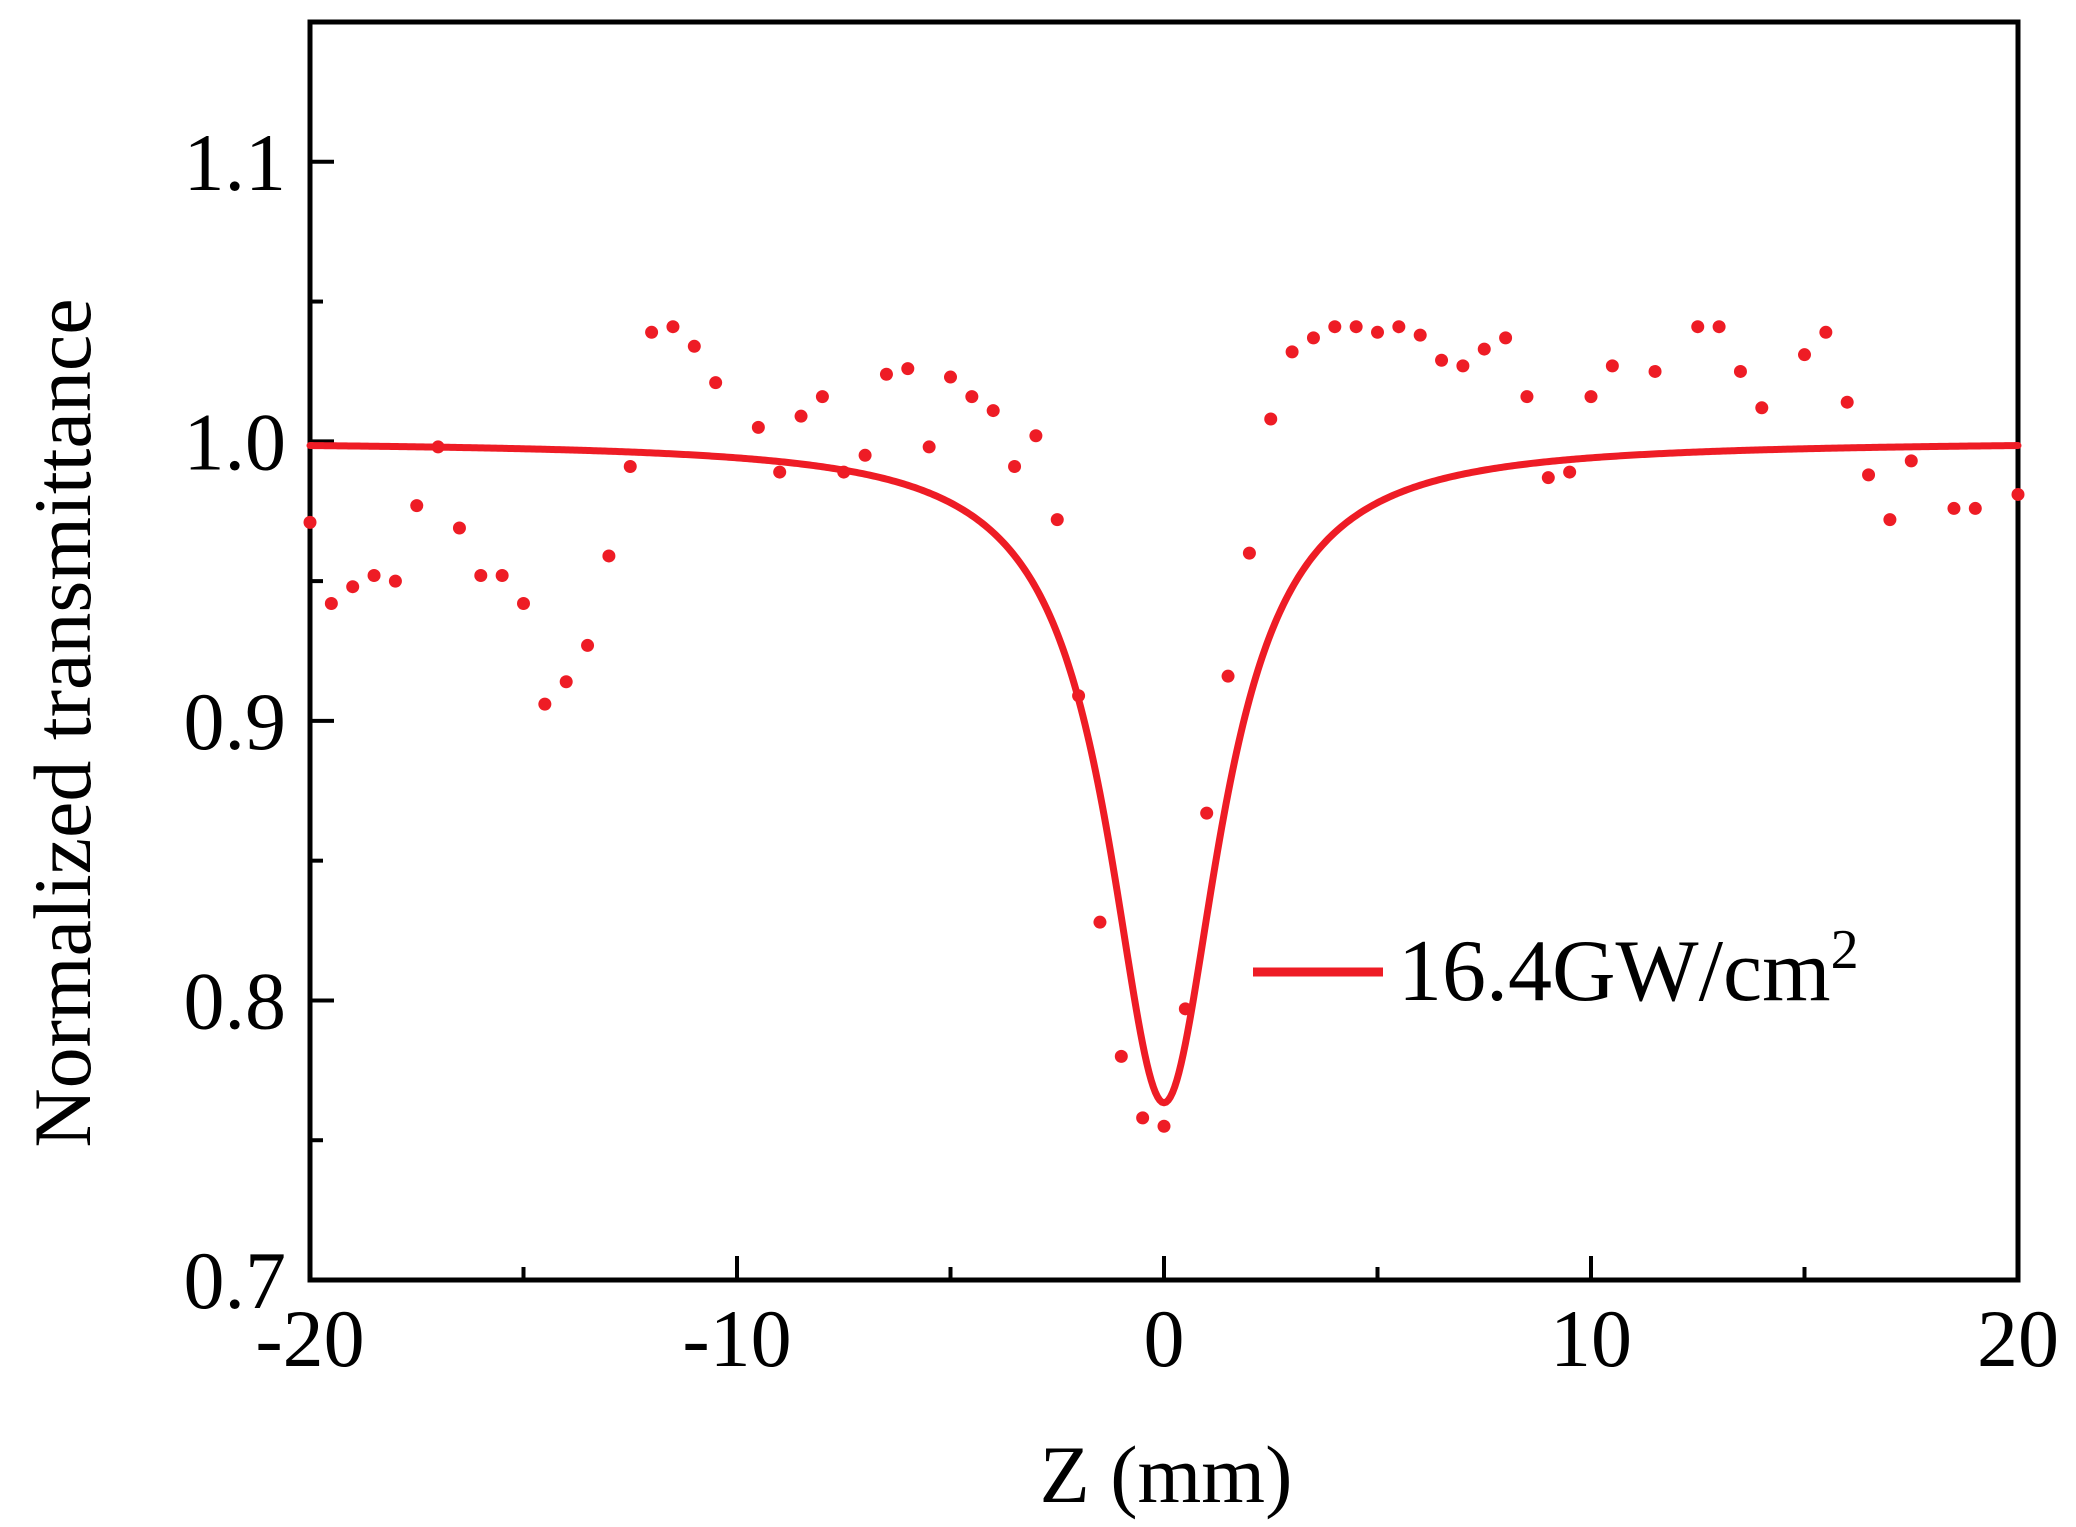 This screenshot has height=1527, width=2076. Describe the element at coordinates (736, 1338) in the screenshot. I see `x-tick-label: -10` at that location.